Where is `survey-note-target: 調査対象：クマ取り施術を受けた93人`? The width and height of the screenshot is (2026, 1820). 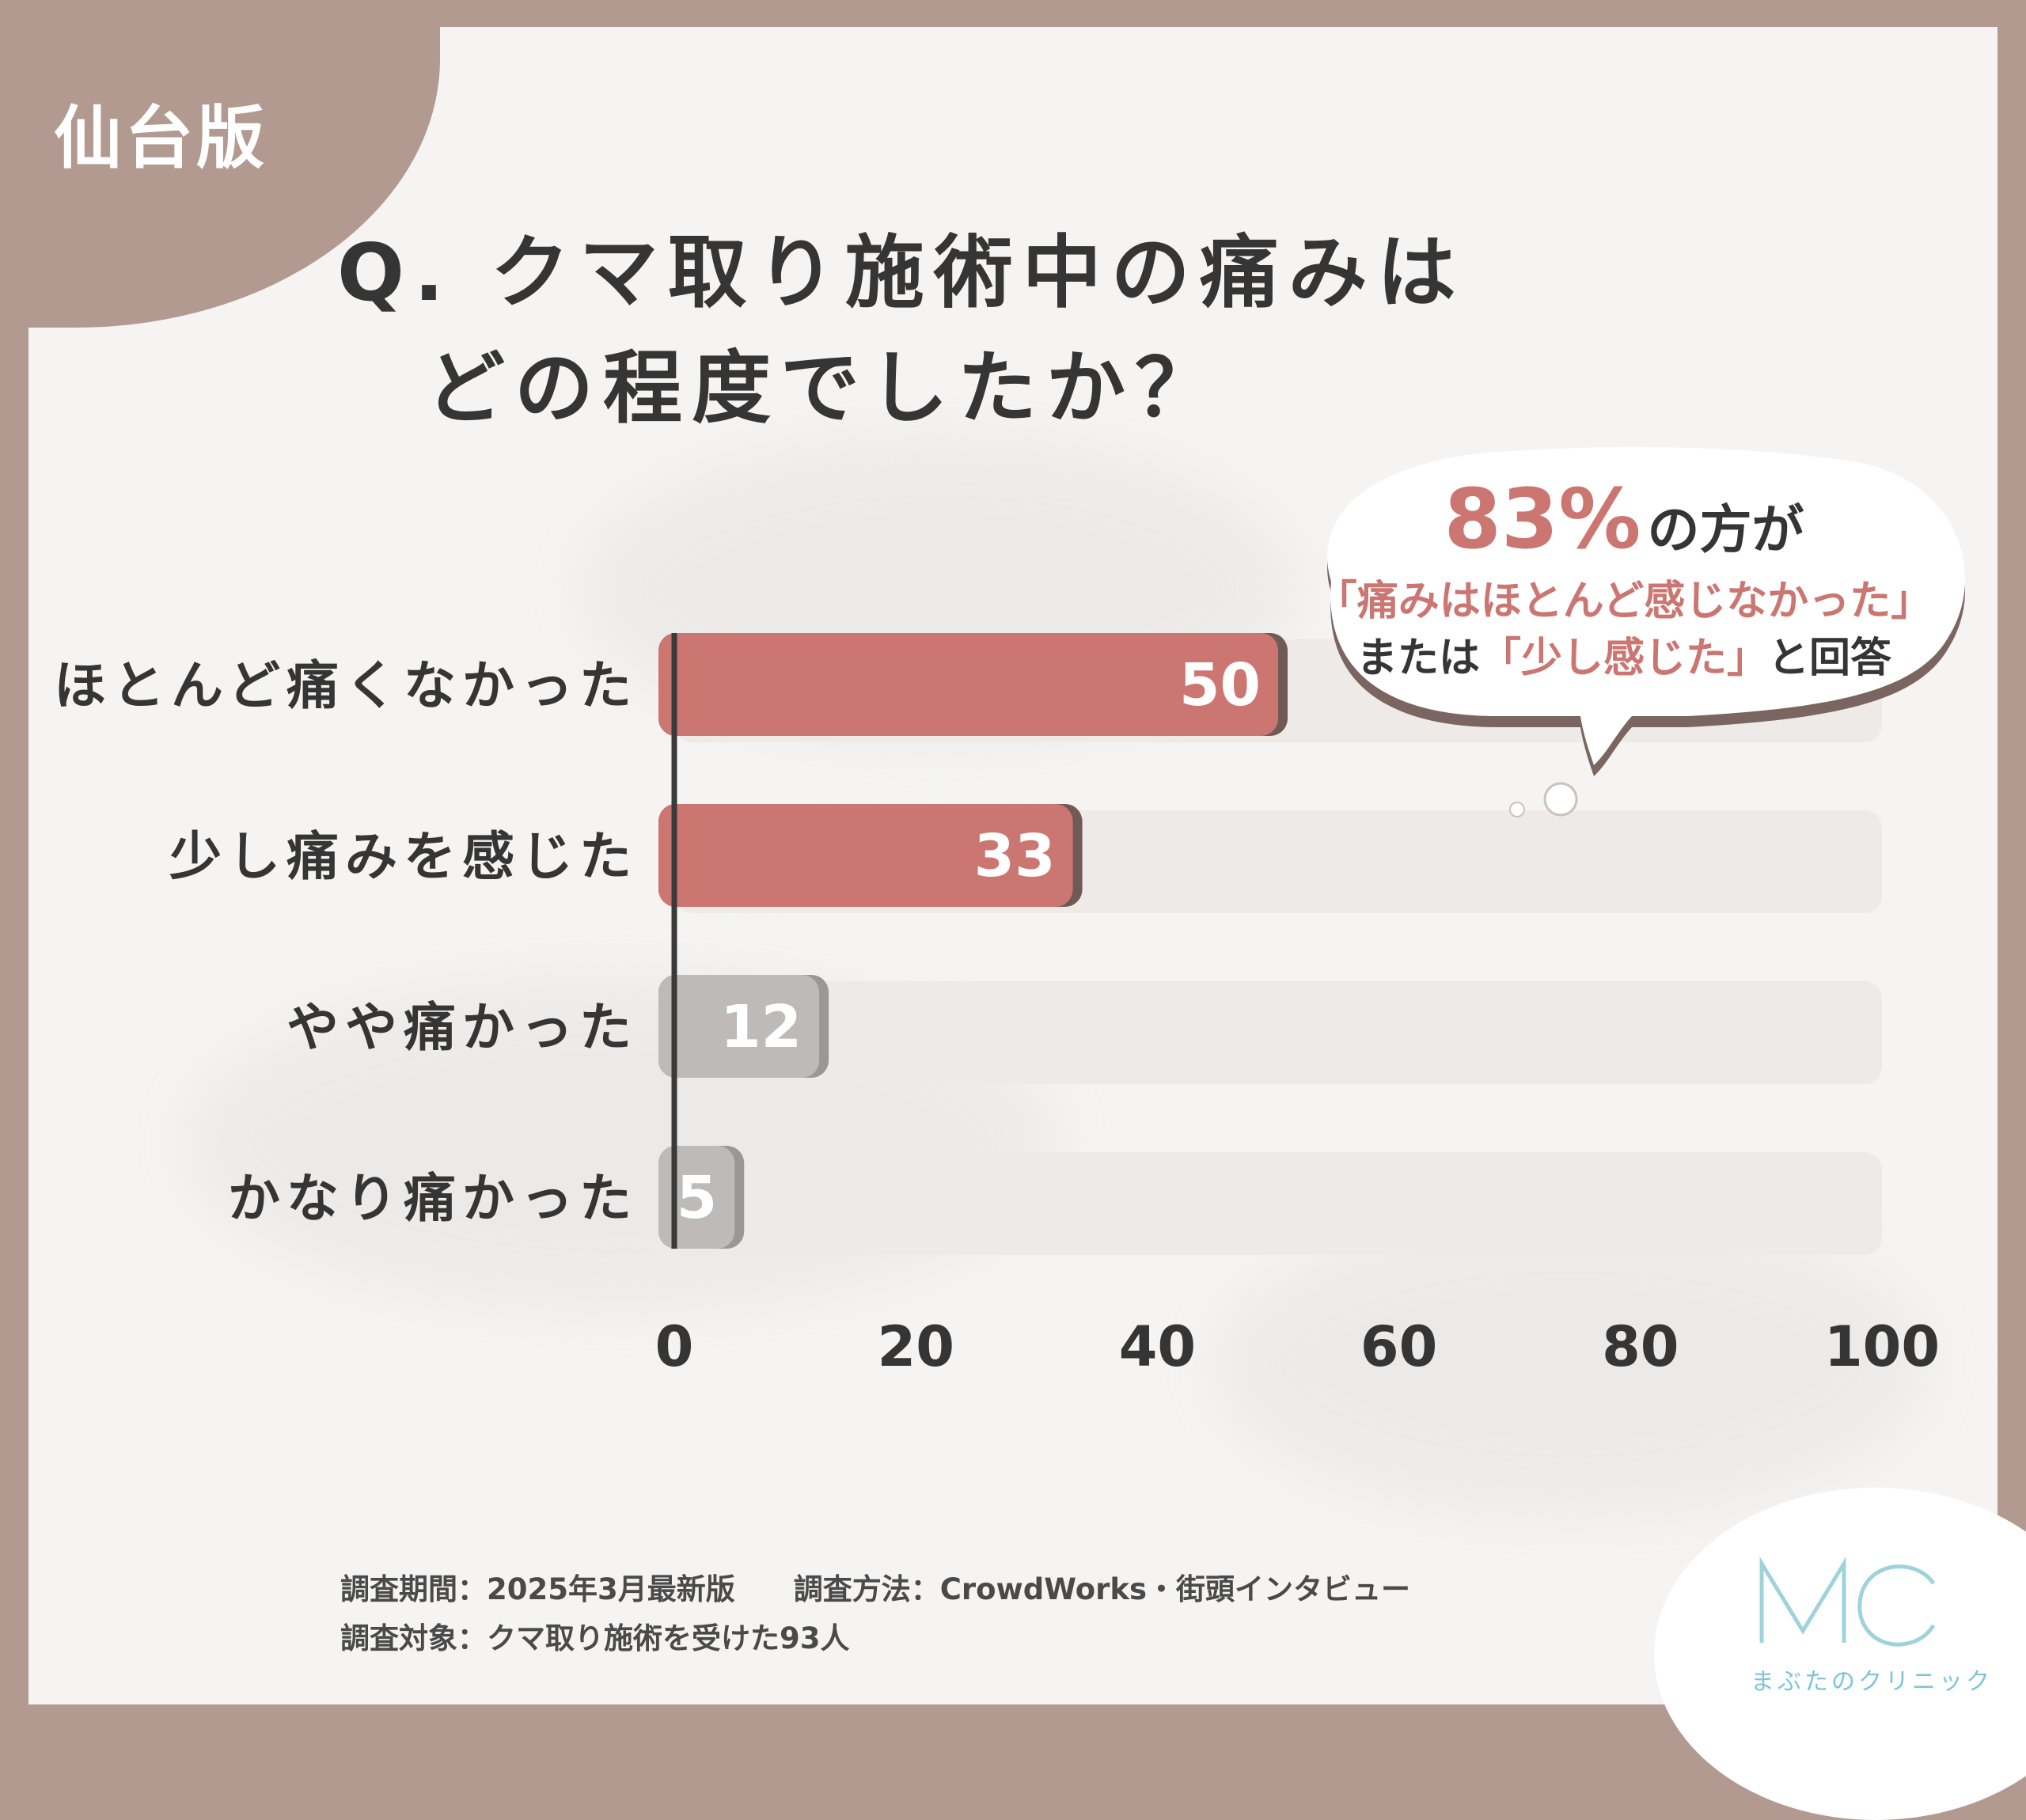 survey-note-target: 調査対象：クマ取り施術を受けた93人 is located at coordinates (595, 1638).